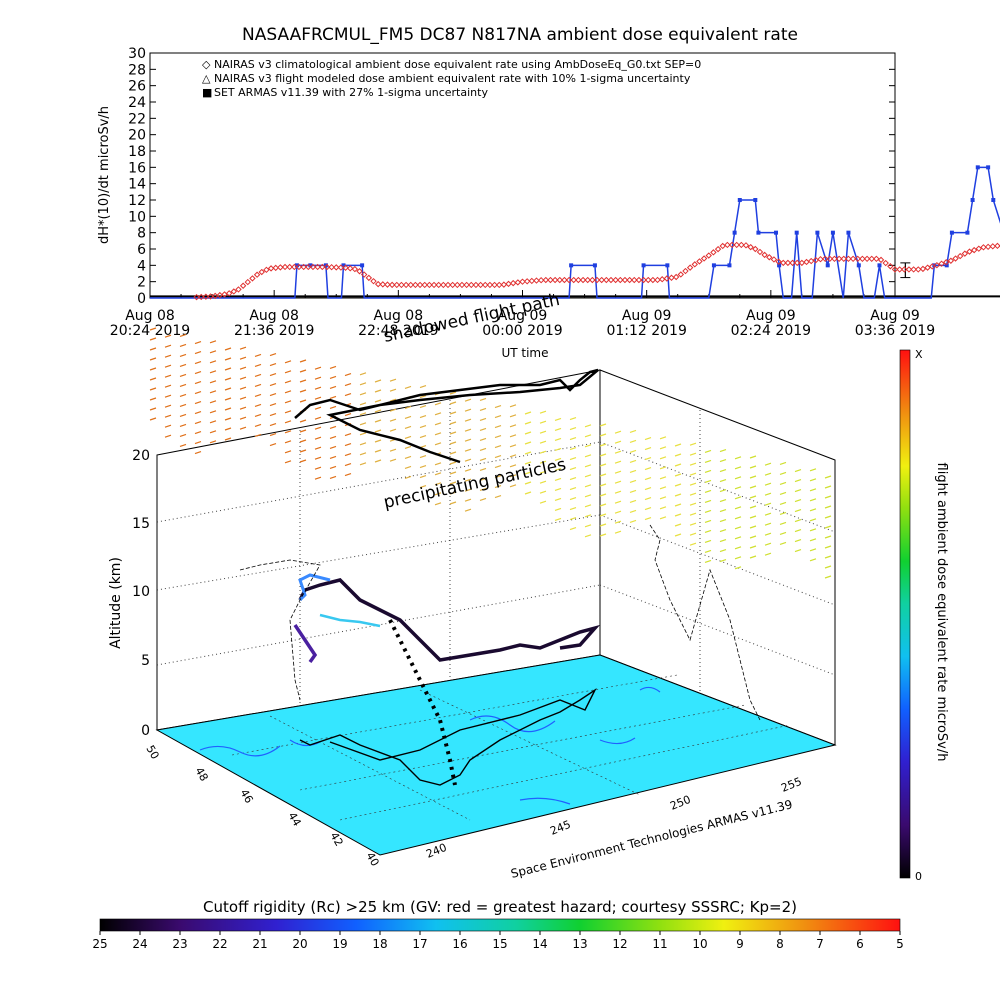 The height and width of the screenshot is (1000, 1000). I want to click on y-tick-label: 6, so click(141, 250).